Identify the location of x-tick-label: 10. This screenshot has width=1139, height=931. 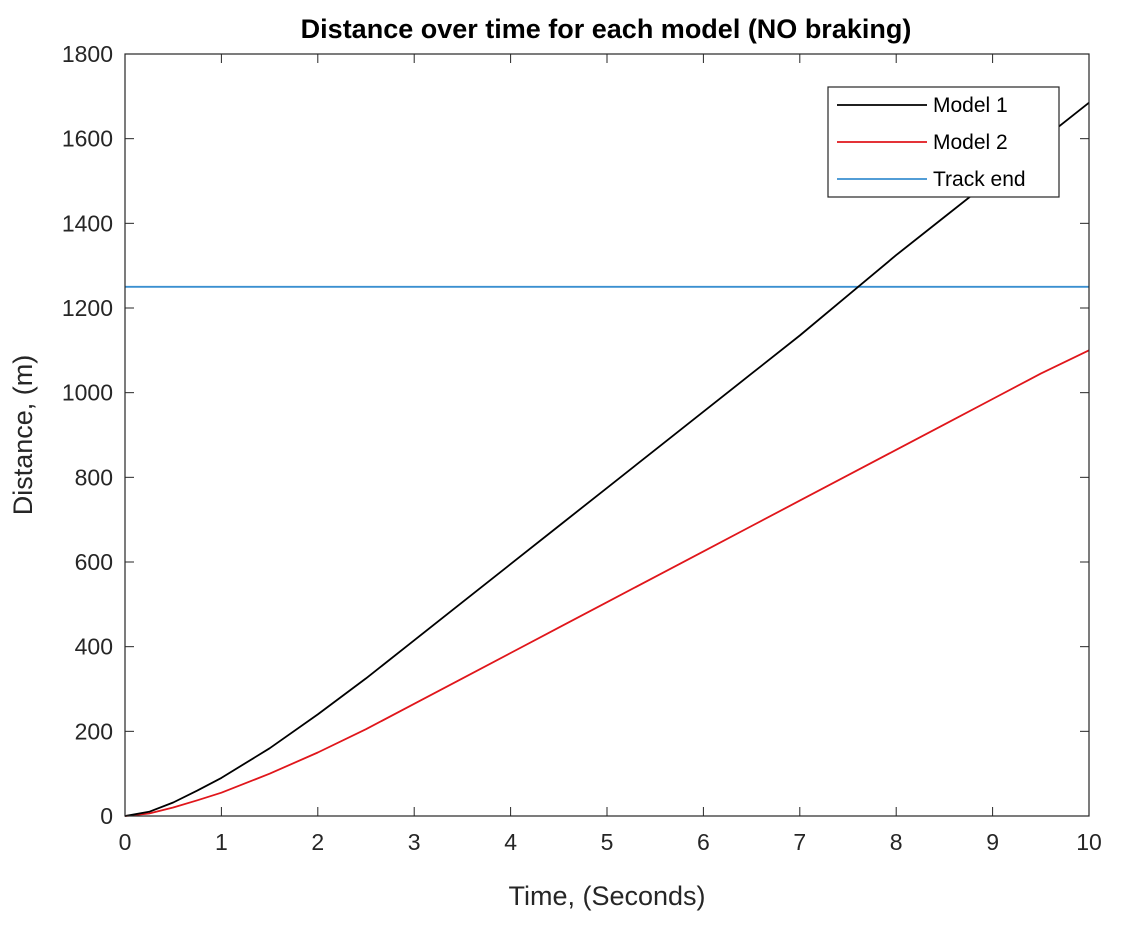
(1089, 842).